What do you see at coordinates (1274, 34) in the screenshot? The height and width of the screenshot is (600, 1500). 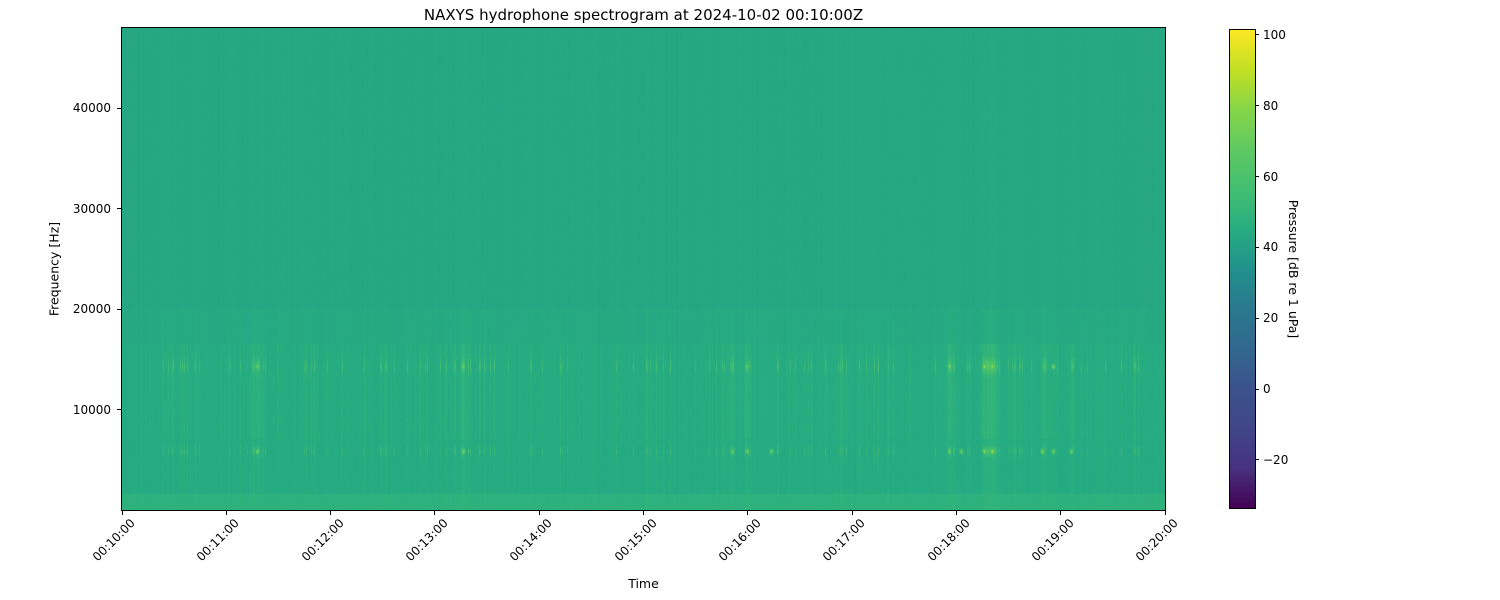 I see `colorbar-tick-label: 100` at bounding box center [1274, 34].